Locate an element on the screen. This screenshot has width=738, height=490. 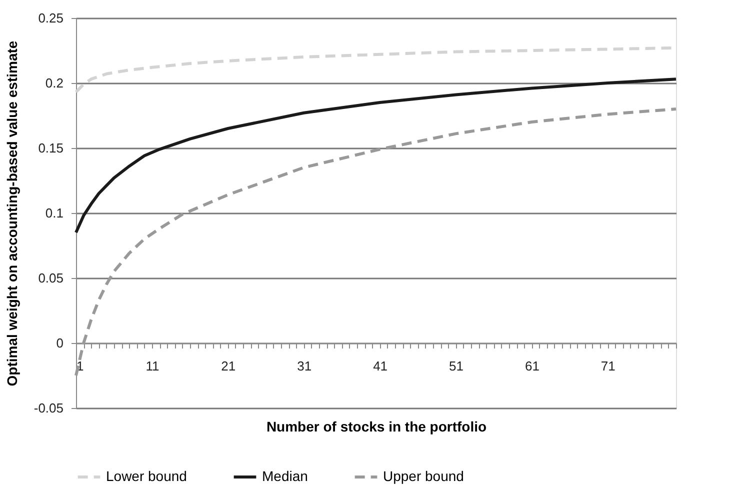
legend-label: Median is located at coordinates (285, 476).